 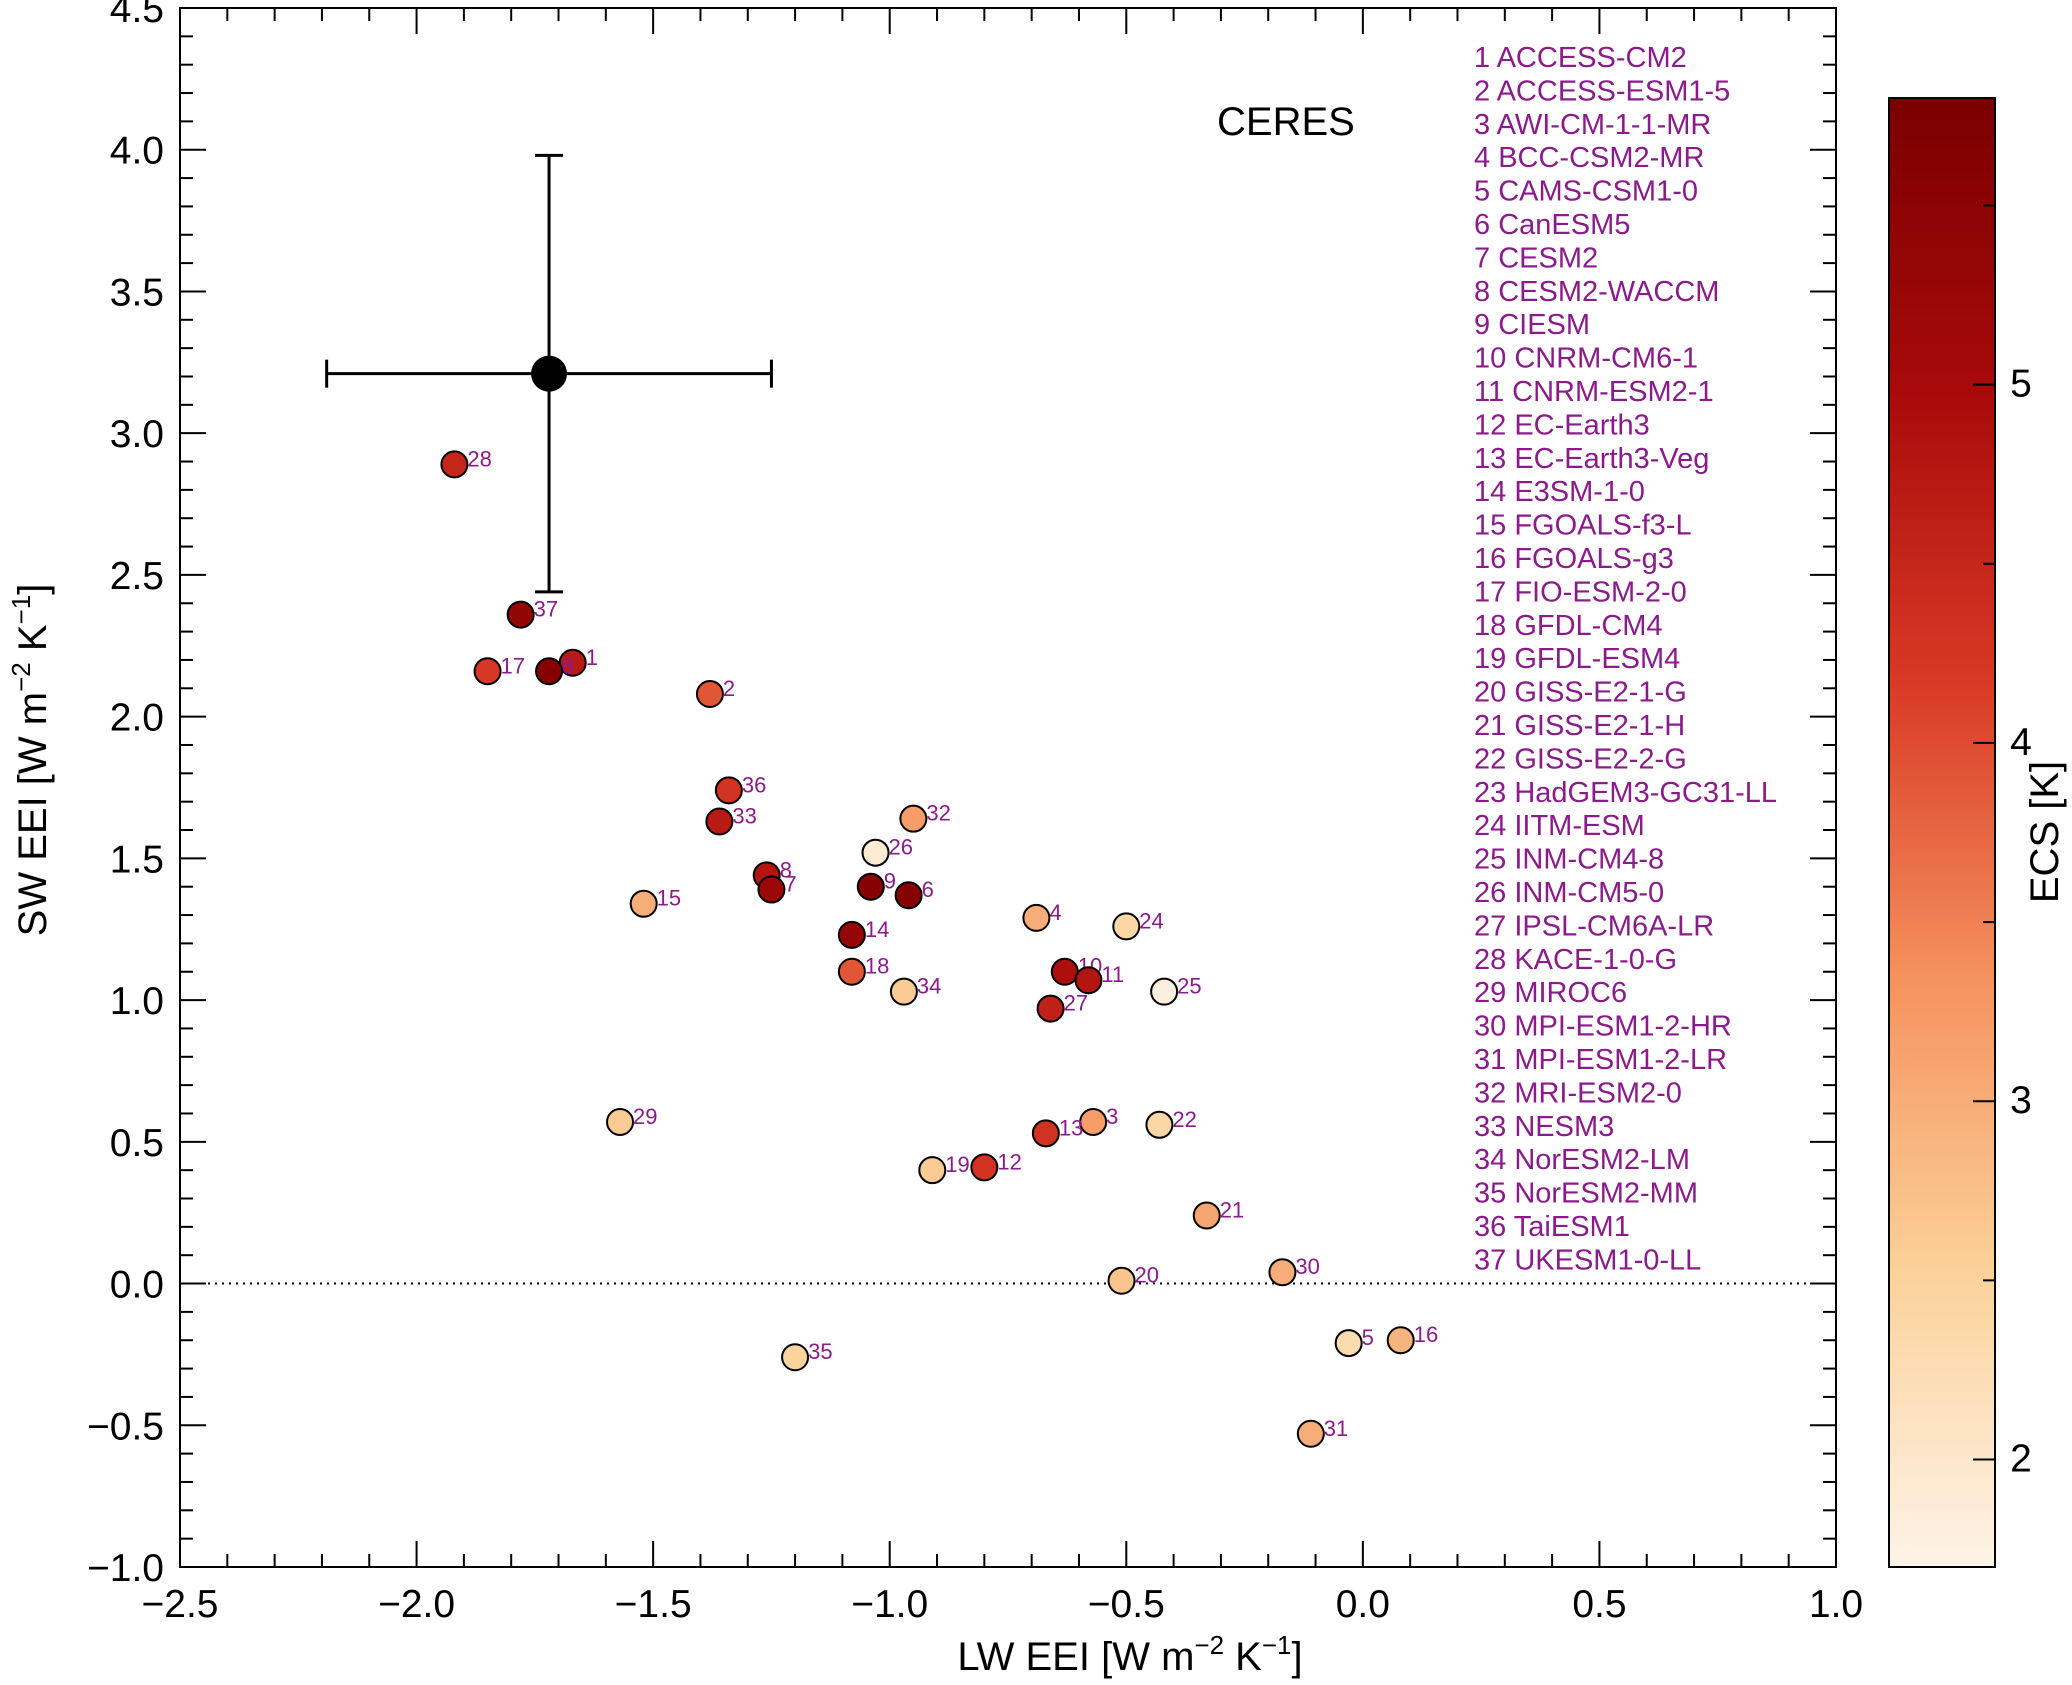 I want to click on legend-entry: 31 MPI-ESM1-2-LR, so click(x=1600, y=1060).